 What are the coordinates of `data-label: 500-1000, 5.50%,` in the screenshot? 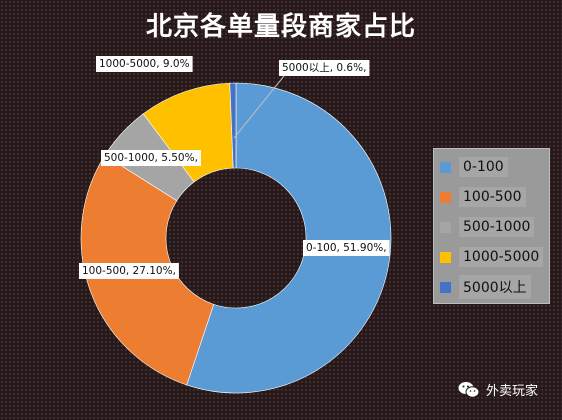 It's located at (151, 158).